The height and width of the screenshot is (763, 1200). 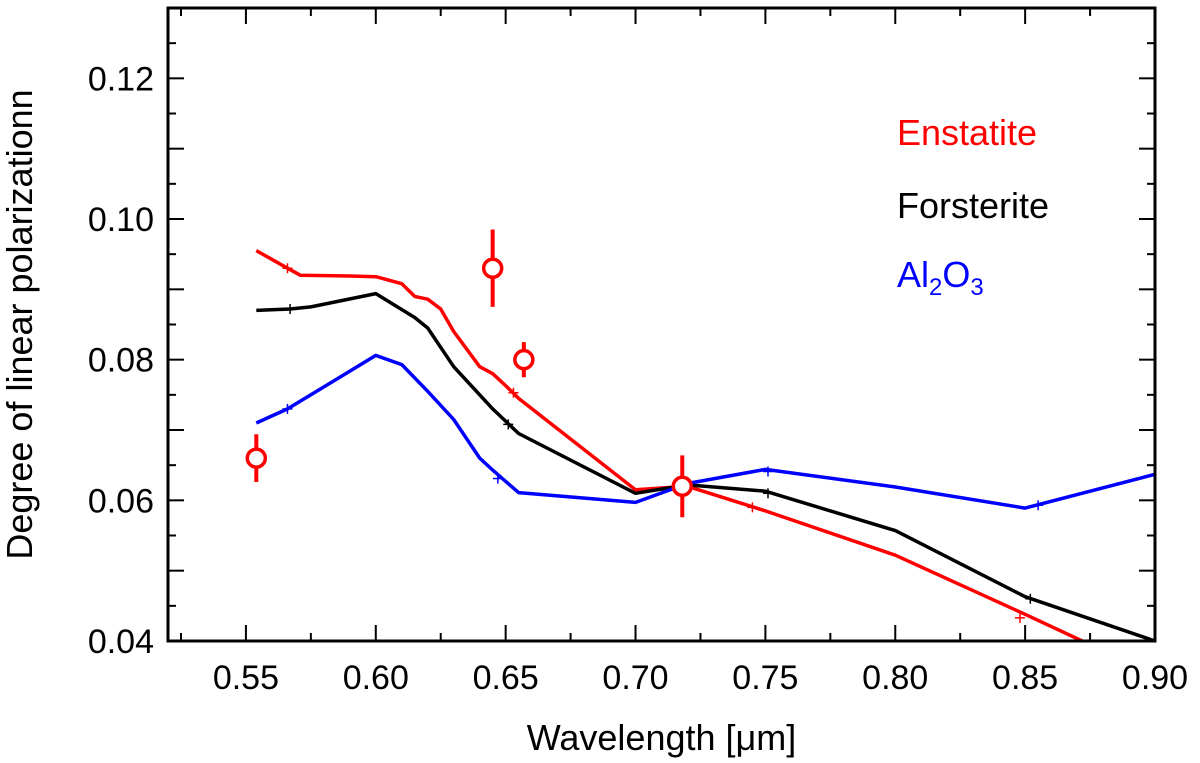 I want to click on x-tick-label: 0.85, so click(x=1025, y=678).